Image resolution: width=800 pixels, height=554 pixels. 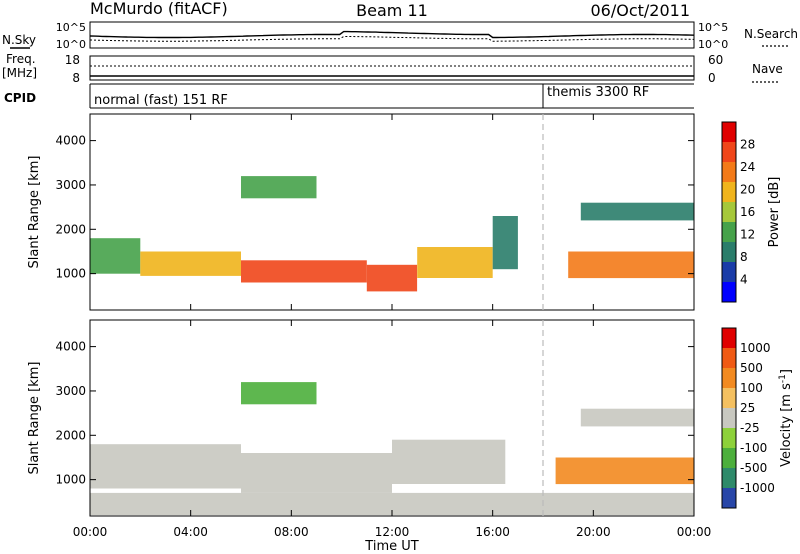 I want to click on x-tick-label: 04:00, so click(x=190, y=532).